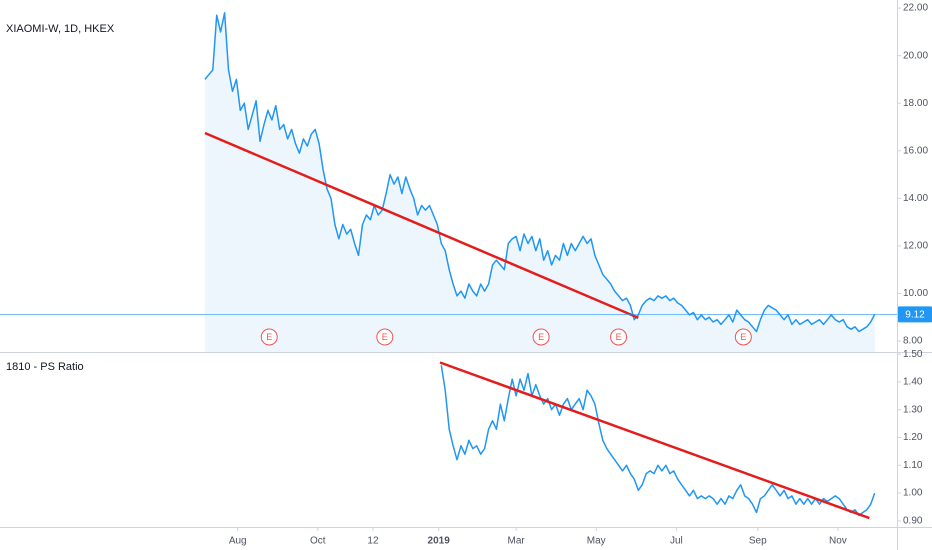  I want to click on x-tick-label: Mar, so click(517, 541).